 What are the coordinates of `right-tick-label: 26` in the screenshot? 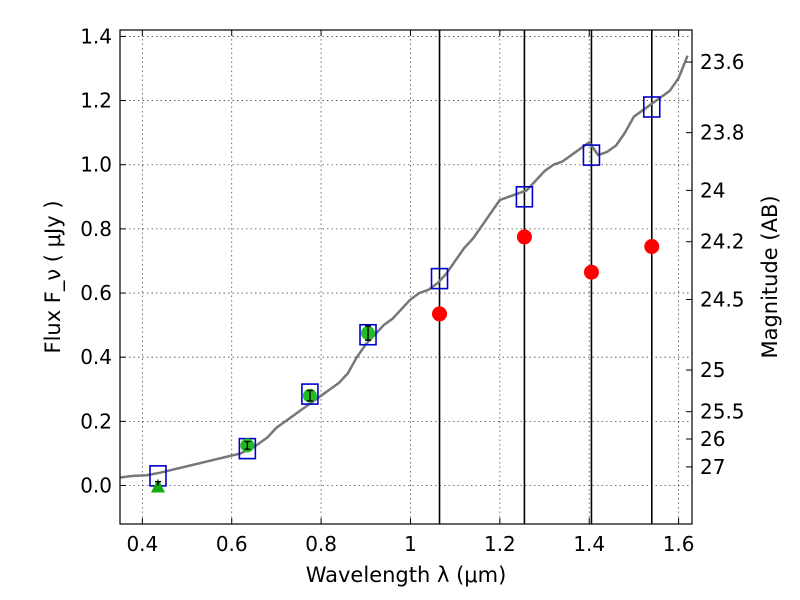 It's located at (712, 439).